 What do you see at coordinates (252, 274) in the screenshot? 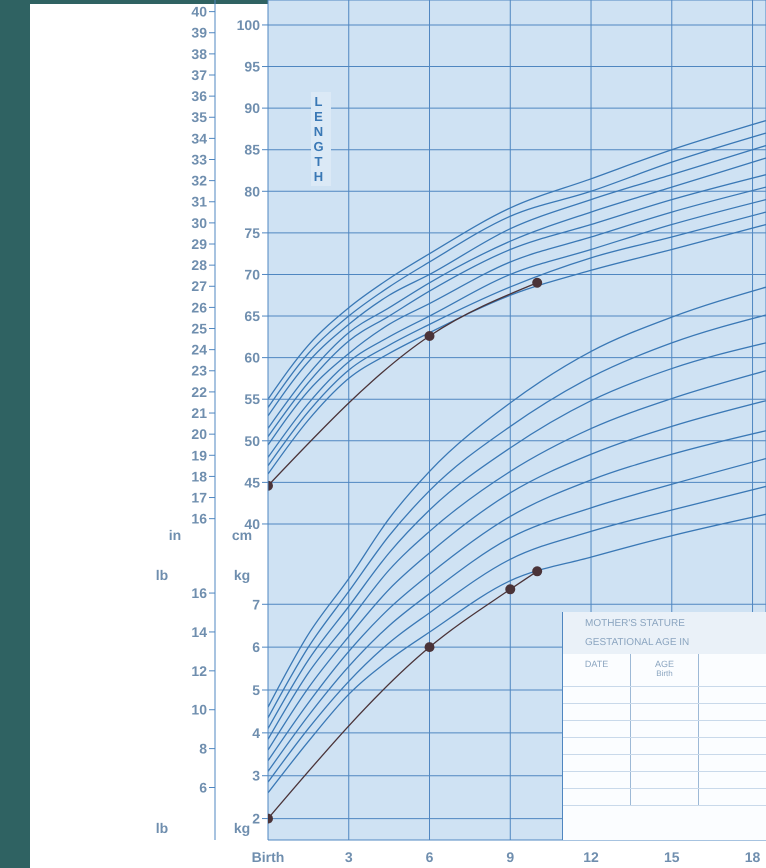
I see `y-tick-label: 70` at bounding box center [252, 274].